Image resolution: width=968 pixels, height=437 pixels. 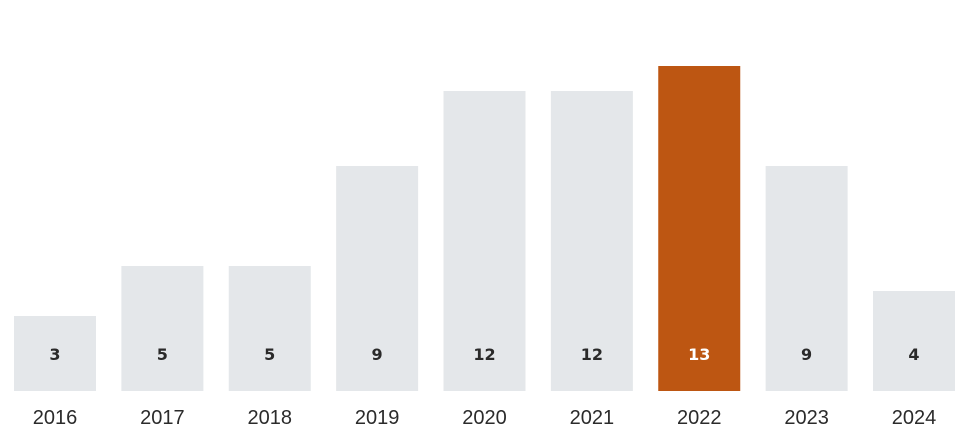 What do you see at coordinates (699, 418) in the screenshot?
I see `x-tick-label-2022: 2022` at bounding box center [699, 418].